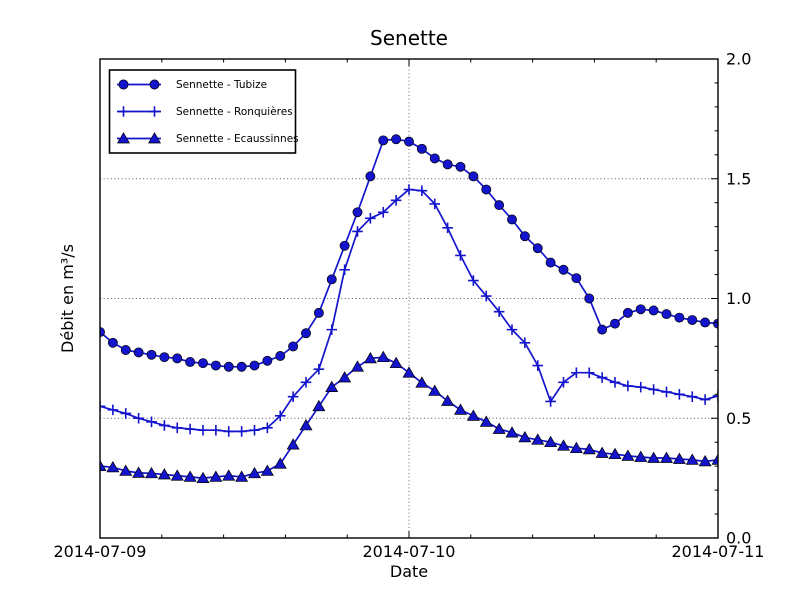 This screenshot has width=800, height=604. I want to click on legend-label-ronquieres: Sennette - Ronquières, so click(234, 112).